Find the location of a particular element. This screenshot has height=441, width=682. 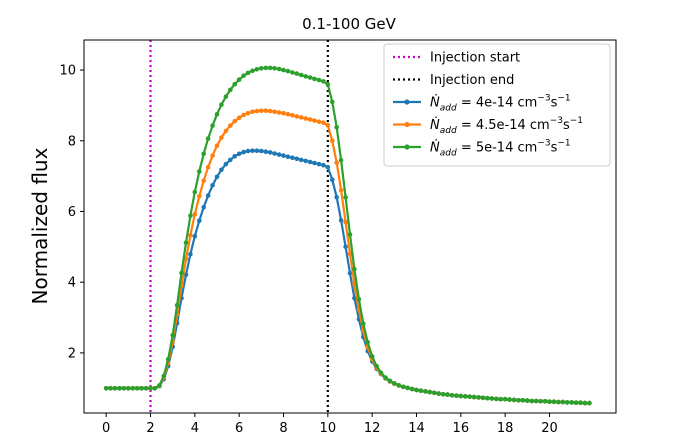

legend-label: Ṅadd = 4.5e-14 cm−3s−1 is located at coordinates (506, 126).